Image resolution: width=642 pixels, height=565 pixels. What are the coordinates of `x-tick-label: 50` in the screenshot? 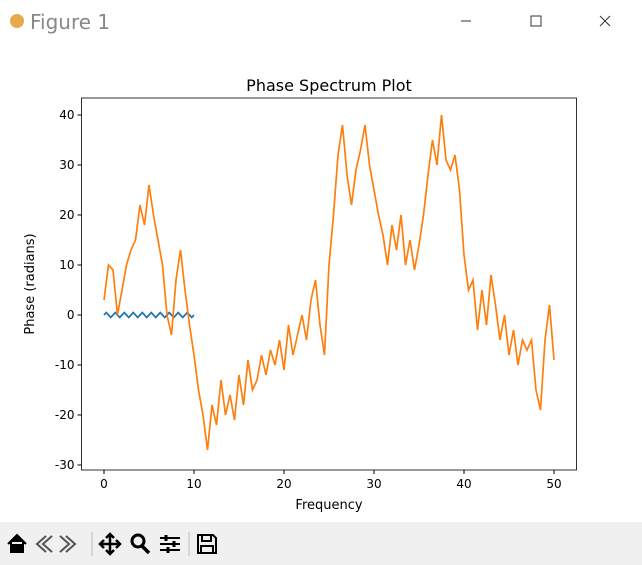 It's located at (553, 484).